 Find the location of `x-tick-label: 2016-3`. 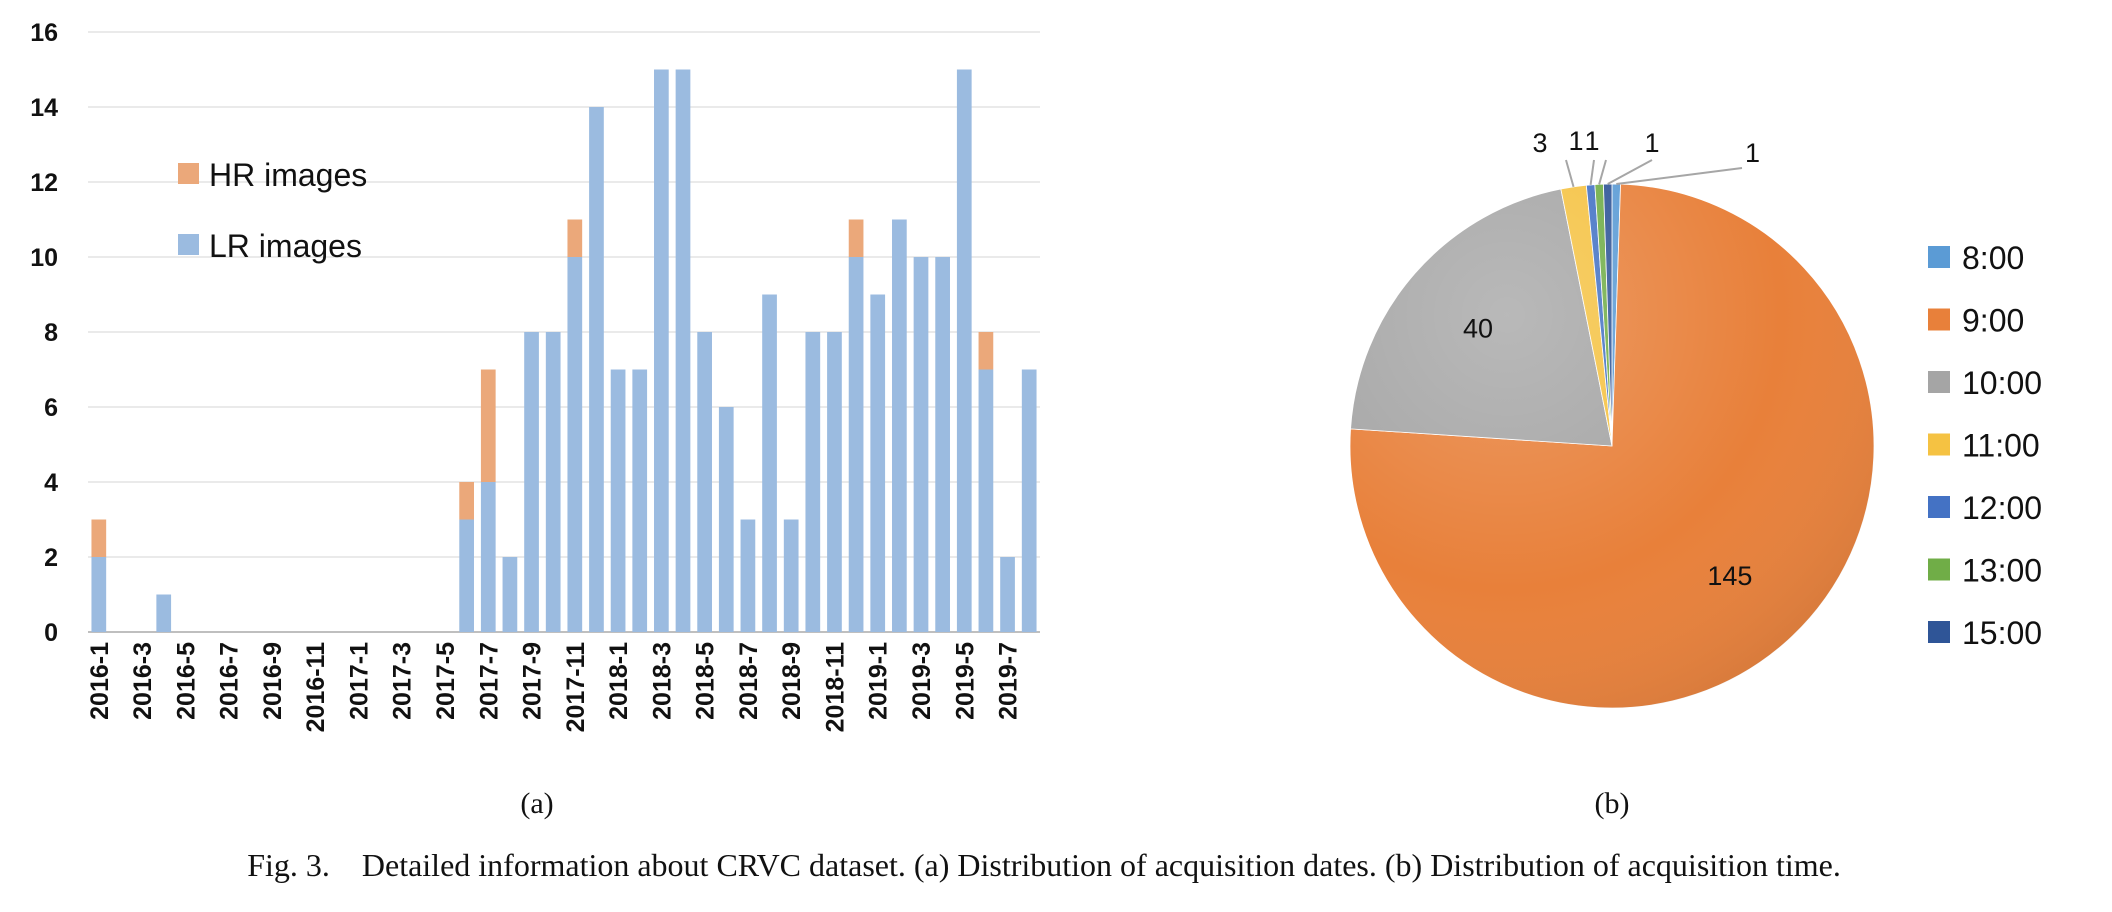

x-tick-label: 2016-3 is located at coordinates (143, 681).